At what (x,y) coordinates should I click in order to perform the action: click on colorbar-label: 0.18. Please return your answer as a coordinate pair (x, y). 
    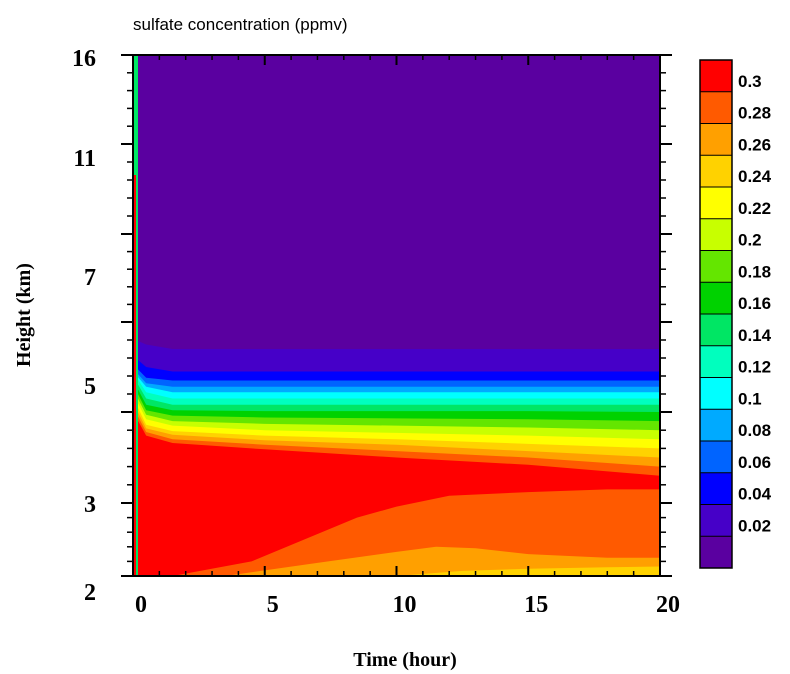
    Looking at the image, I should click on (754, 271).